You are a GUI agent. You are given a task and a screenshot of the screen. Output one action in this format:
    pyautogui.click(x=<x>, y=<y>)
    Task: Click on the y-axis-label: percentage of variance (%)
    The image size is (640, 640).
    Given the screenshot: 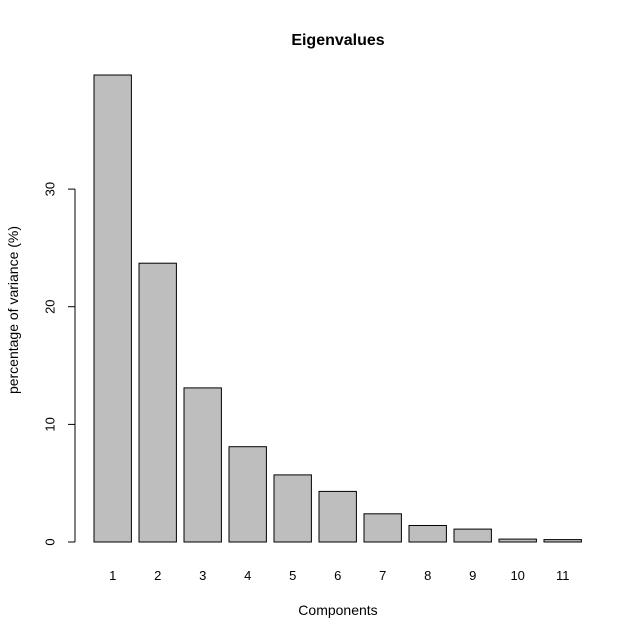 What is the action you would take?
    pyautogui.click(x=13, y=310)
    